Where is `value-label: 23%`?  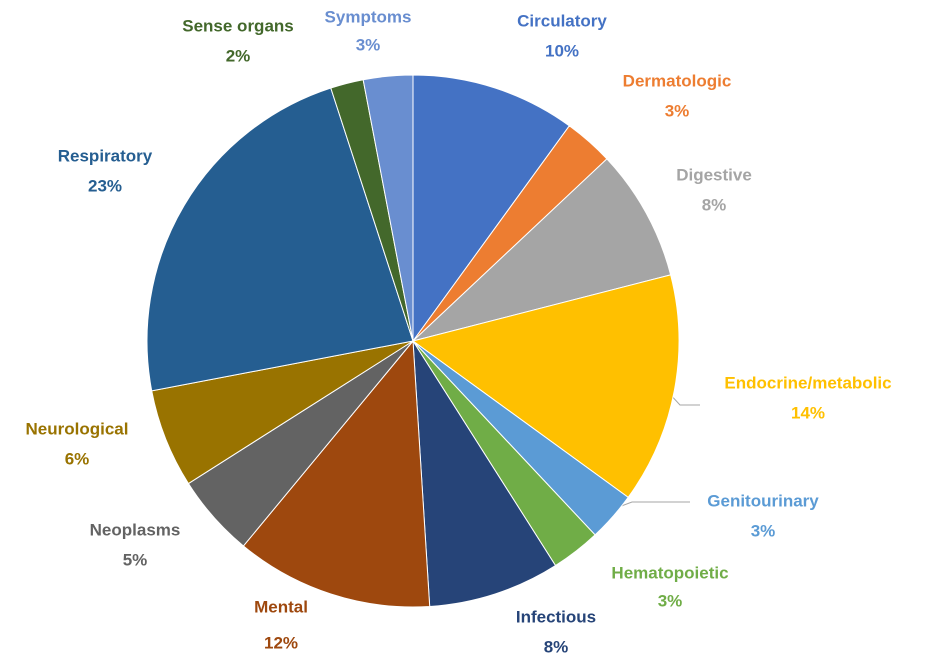
value-label: 23% is located at coordinates (105, 185).